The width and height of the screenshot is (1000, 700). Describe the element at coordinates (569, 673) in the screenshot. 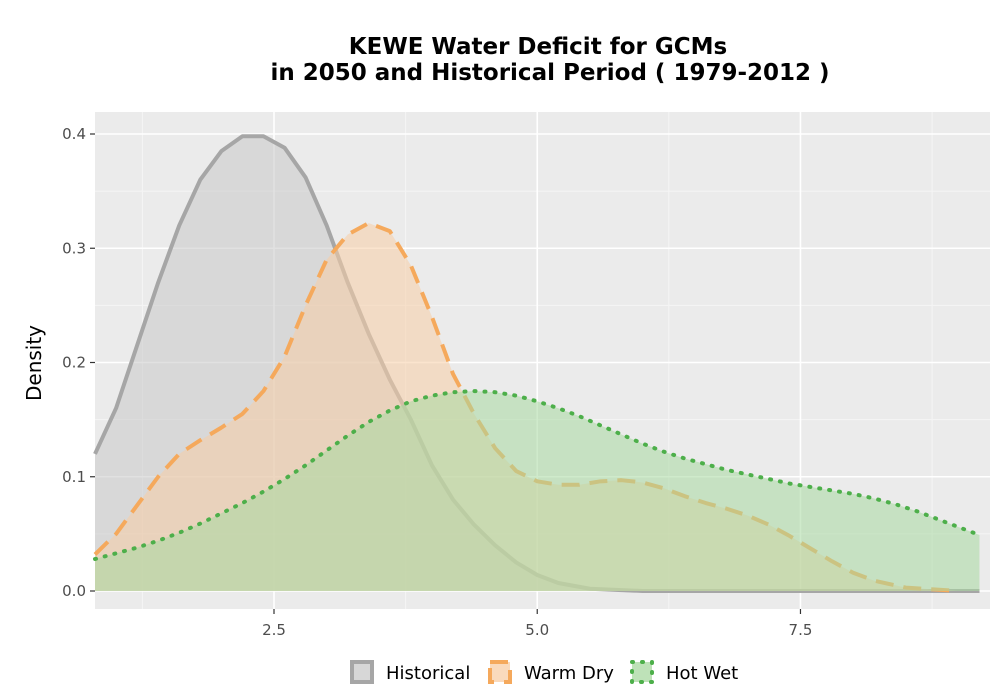

I see `legend-label-warm-dry: Warm Dry` at that location.